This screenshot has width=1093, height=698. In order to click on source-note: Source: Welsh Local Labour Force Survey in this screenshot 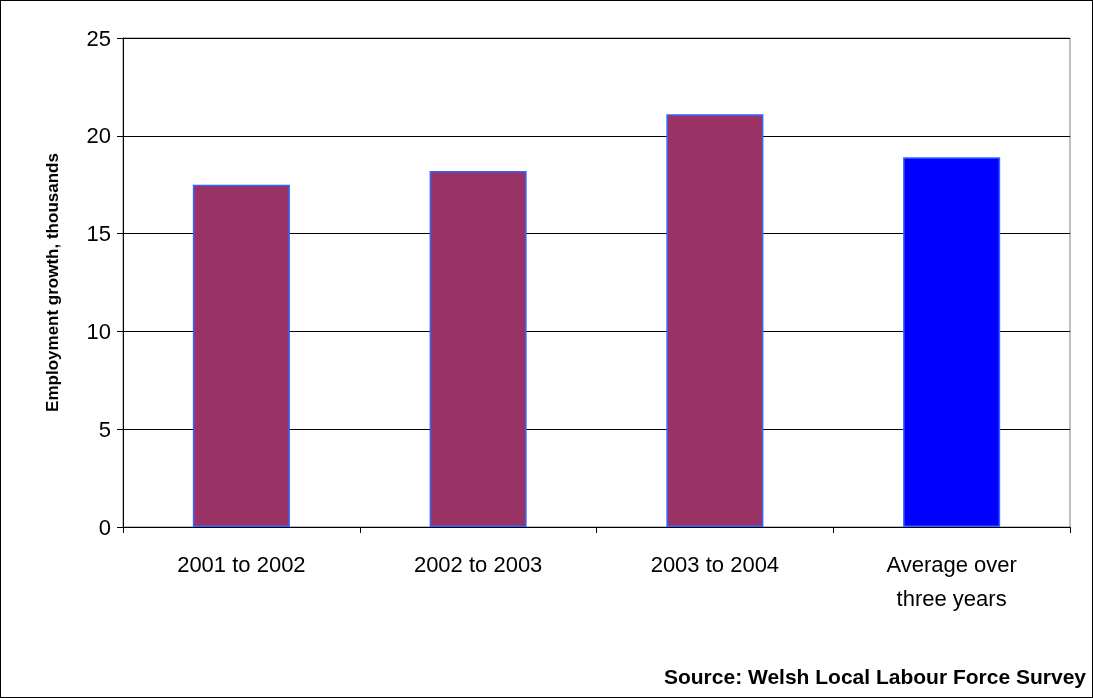, I will do `click(875, 676)`.